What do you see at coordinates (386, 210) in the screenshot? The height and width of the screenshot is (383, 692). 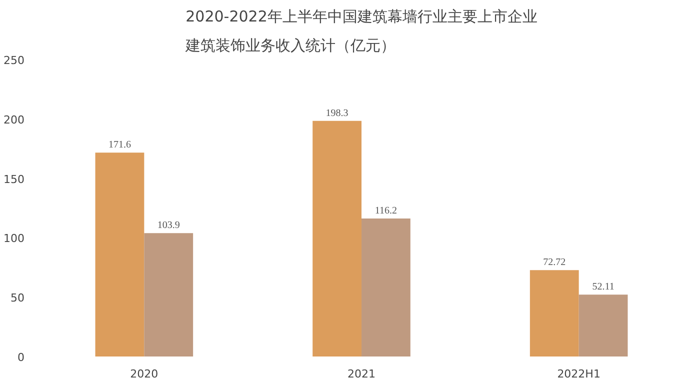 I see `data-label: 116.2` at bounding box center [386, 210].